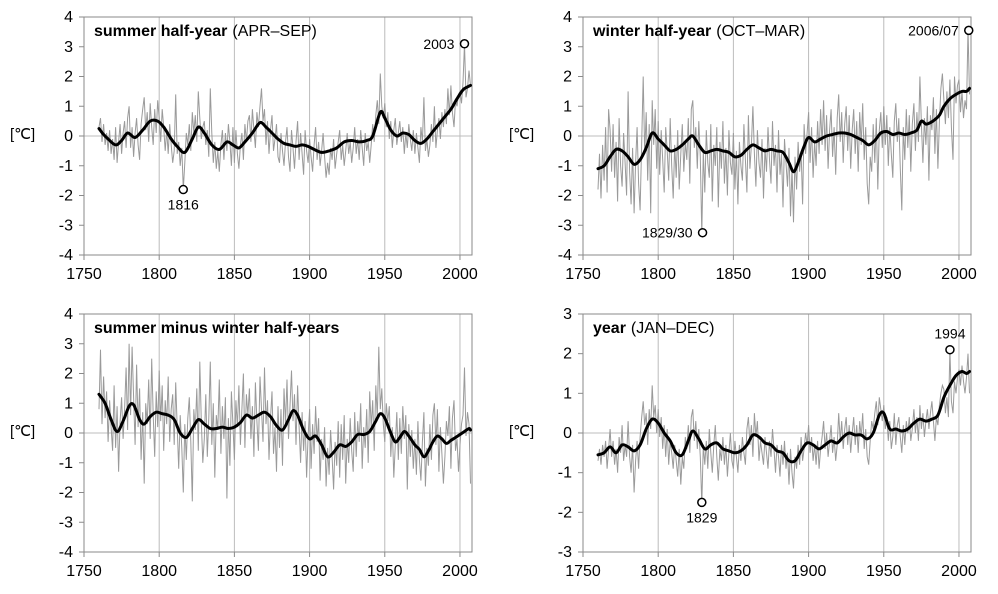 Image resolution: width=998 pixels, height=594 pixels. What do you see at coordinates (183, 205) in the screenshot?
I see `extreme-year-label: 1816` at bounding box center [183, 205].